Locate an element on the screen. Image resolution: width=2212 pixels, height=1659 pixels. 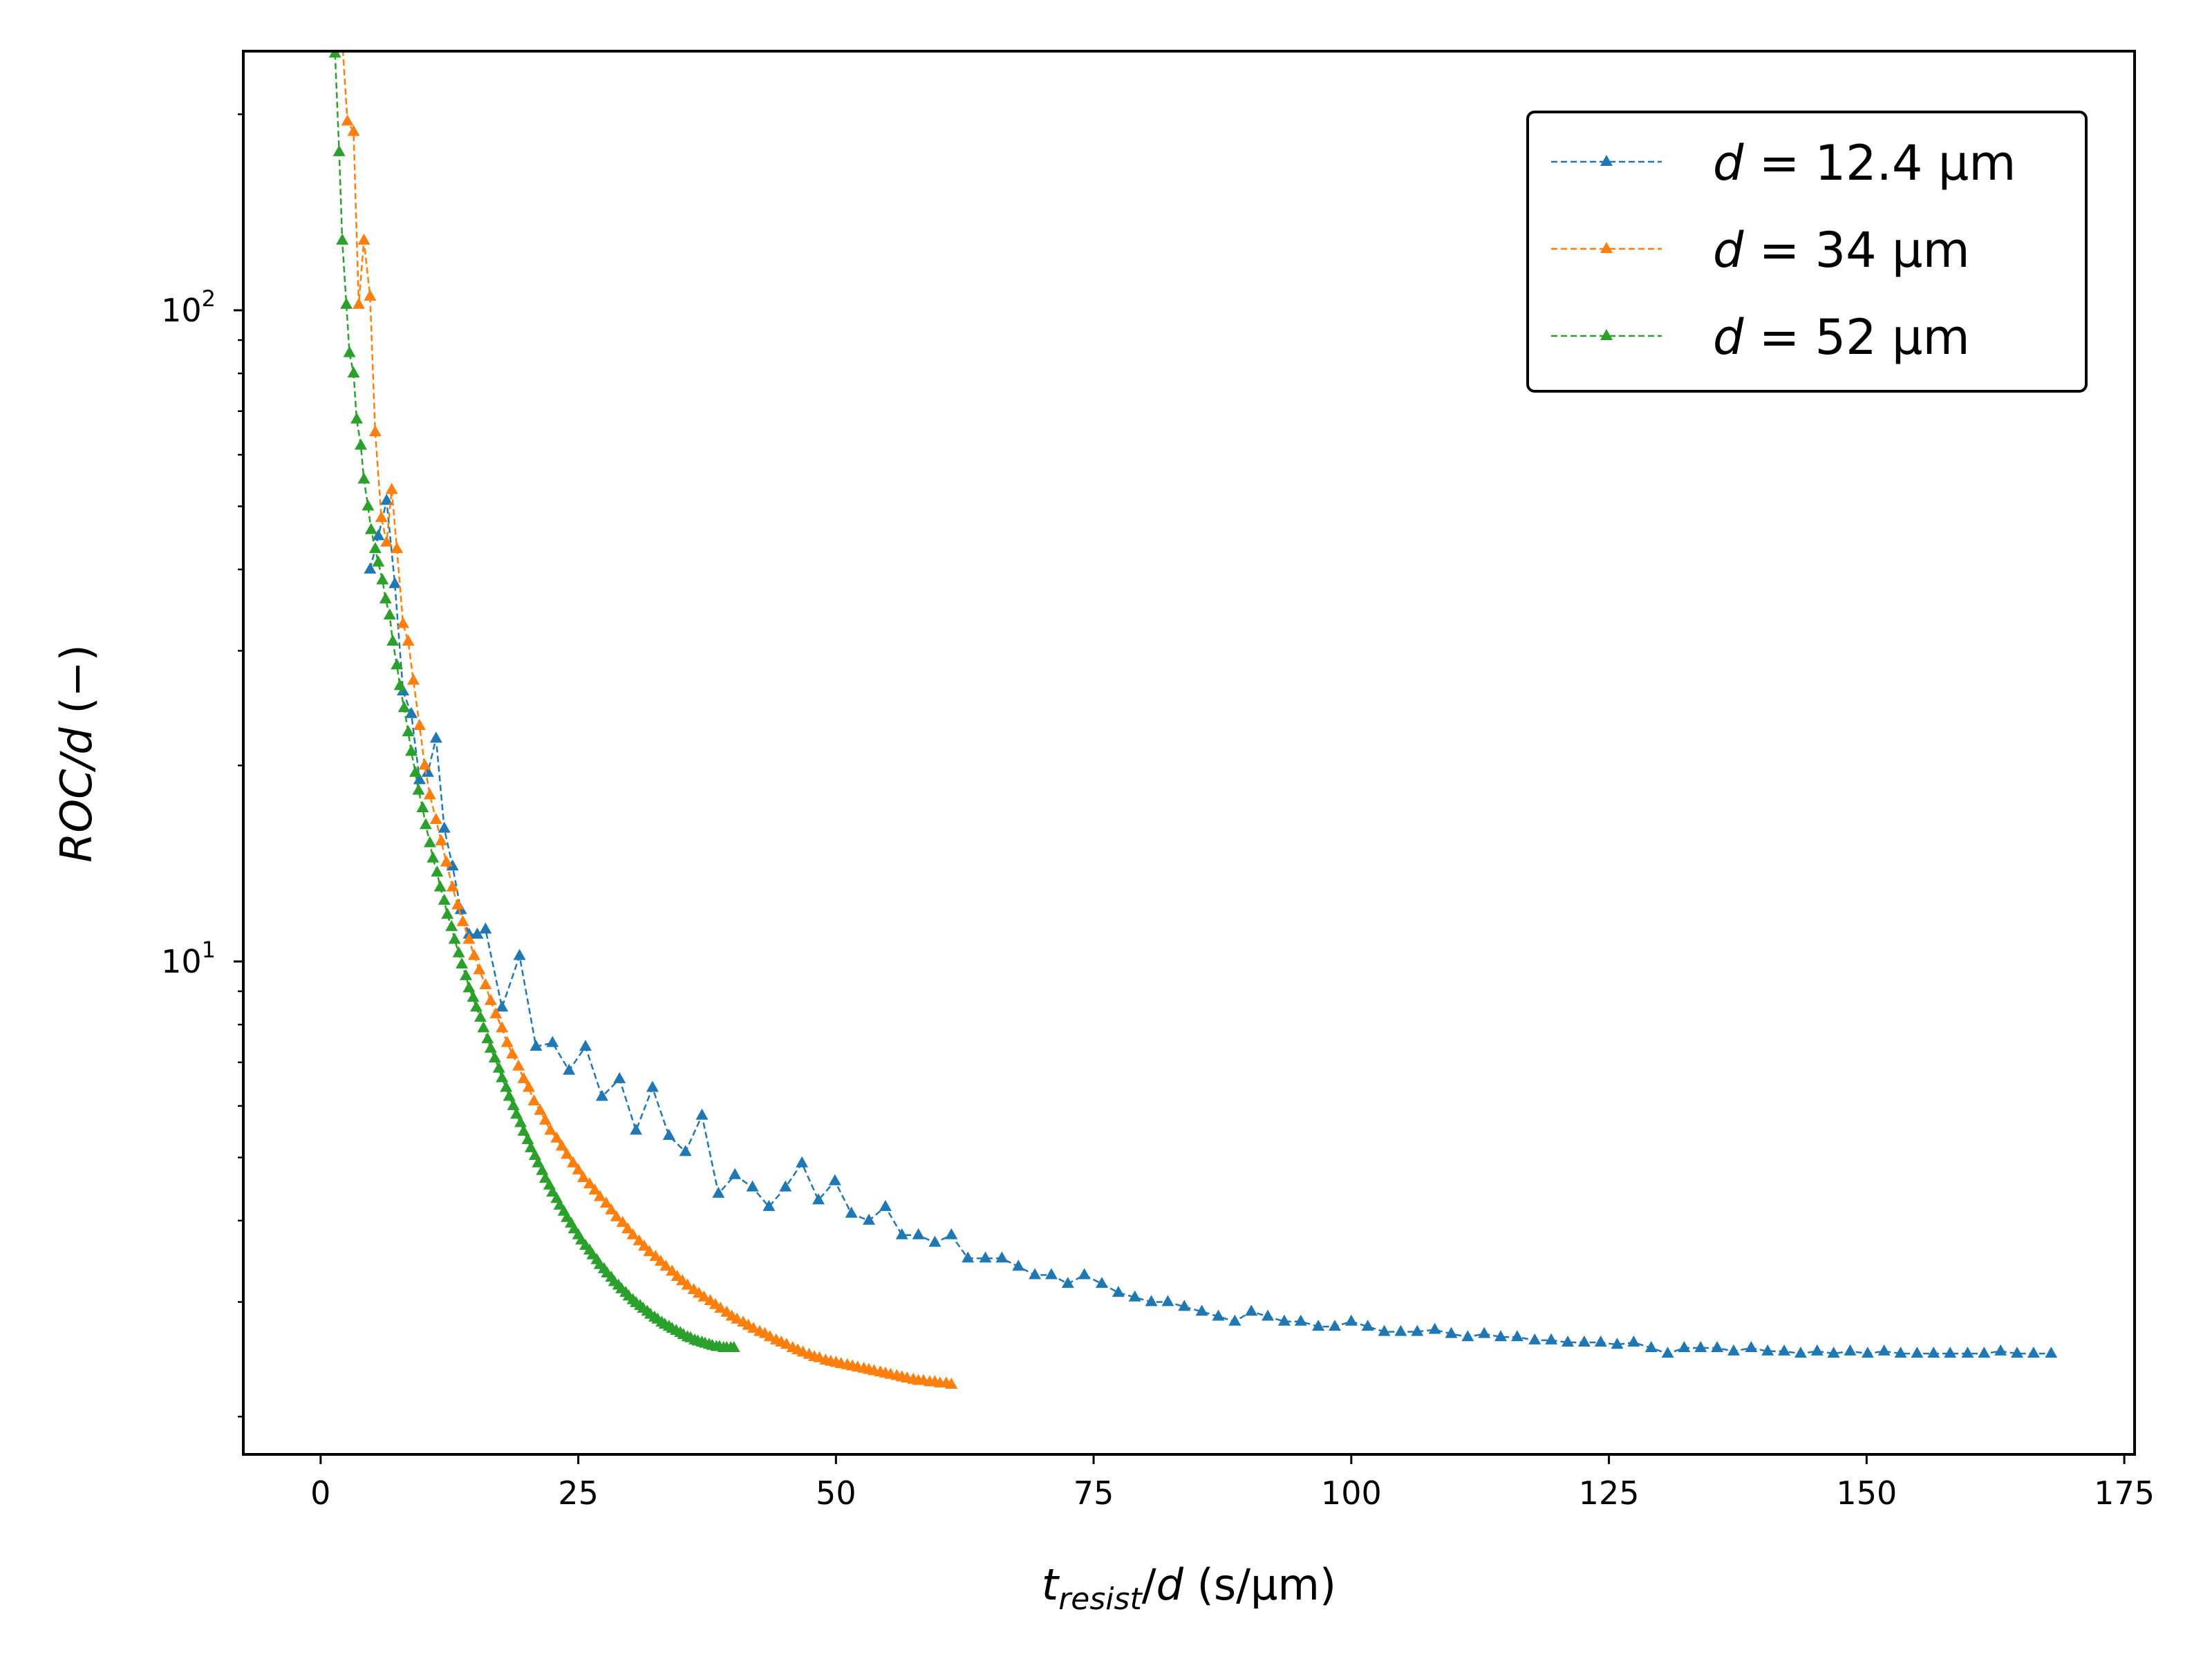
x-tick-label: 0 is located at coordinates (320, 1493).